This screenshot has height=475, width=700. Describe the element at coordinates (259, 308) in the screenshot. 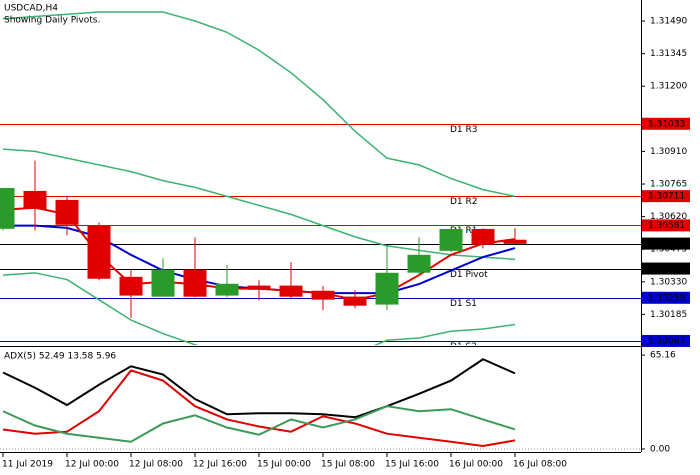

I see `indicator-line` at that location.